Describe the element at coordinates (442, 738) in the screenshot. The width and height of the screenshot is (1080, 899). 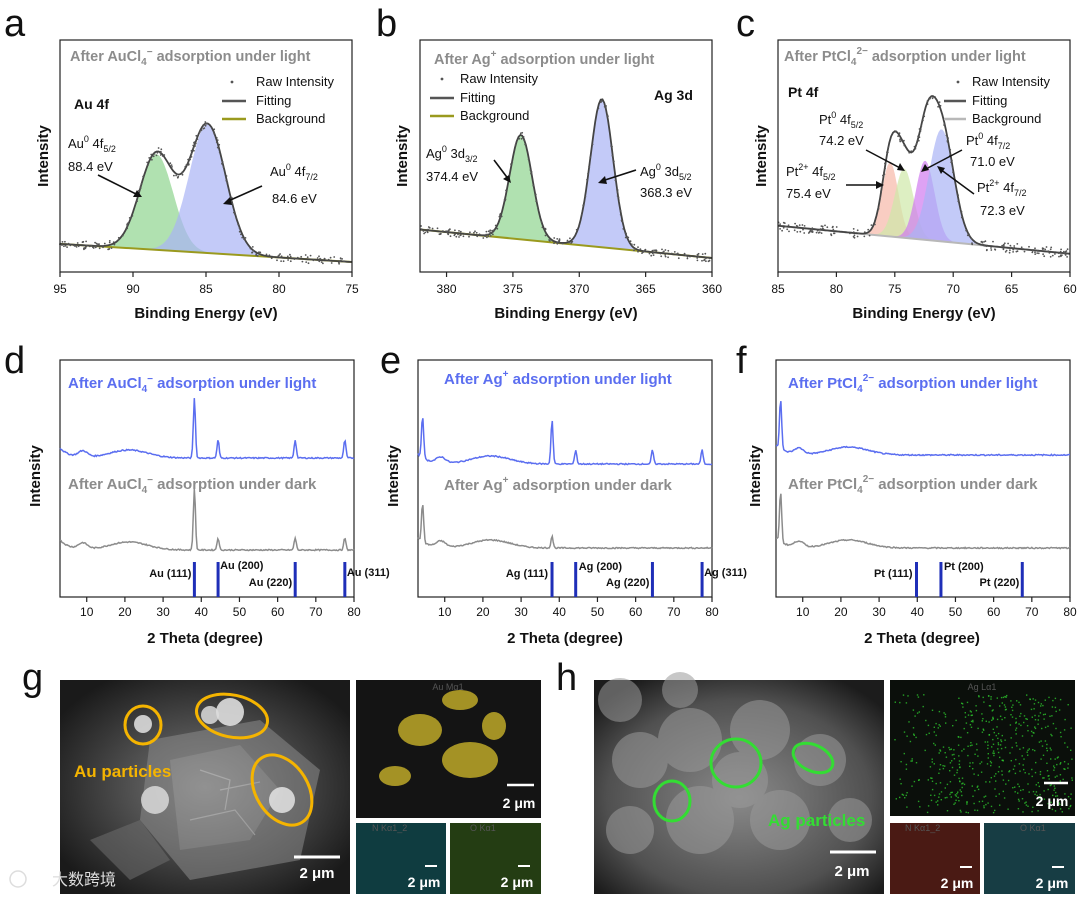
I see `sem-g-map-au-signal` at that location.